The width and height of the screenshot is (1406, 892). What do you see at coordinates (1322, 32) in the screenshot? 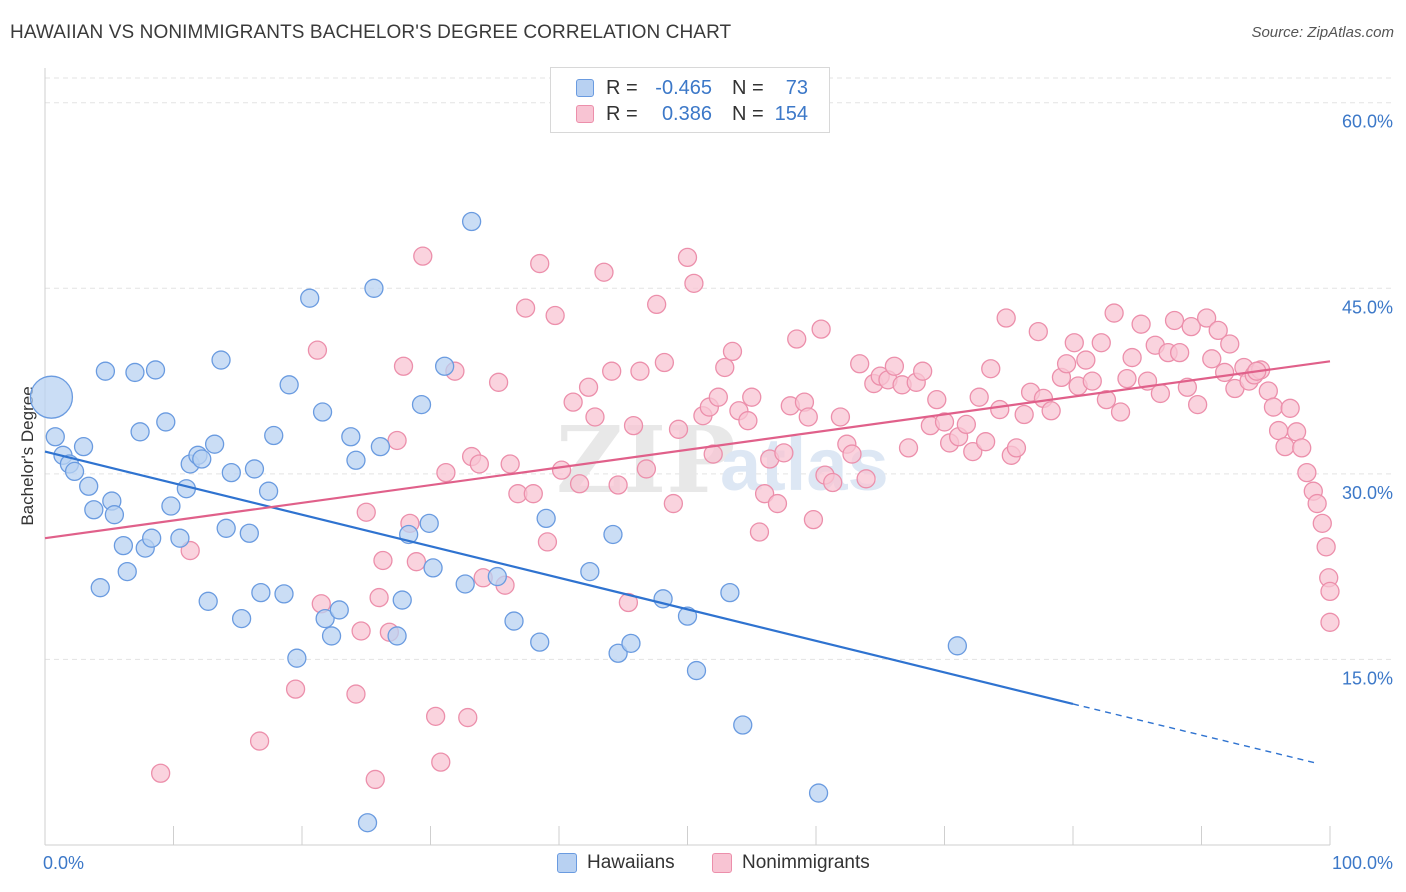
I see `source-label: Source: ZipAtlas.com` at bounding box center [1322, 32].